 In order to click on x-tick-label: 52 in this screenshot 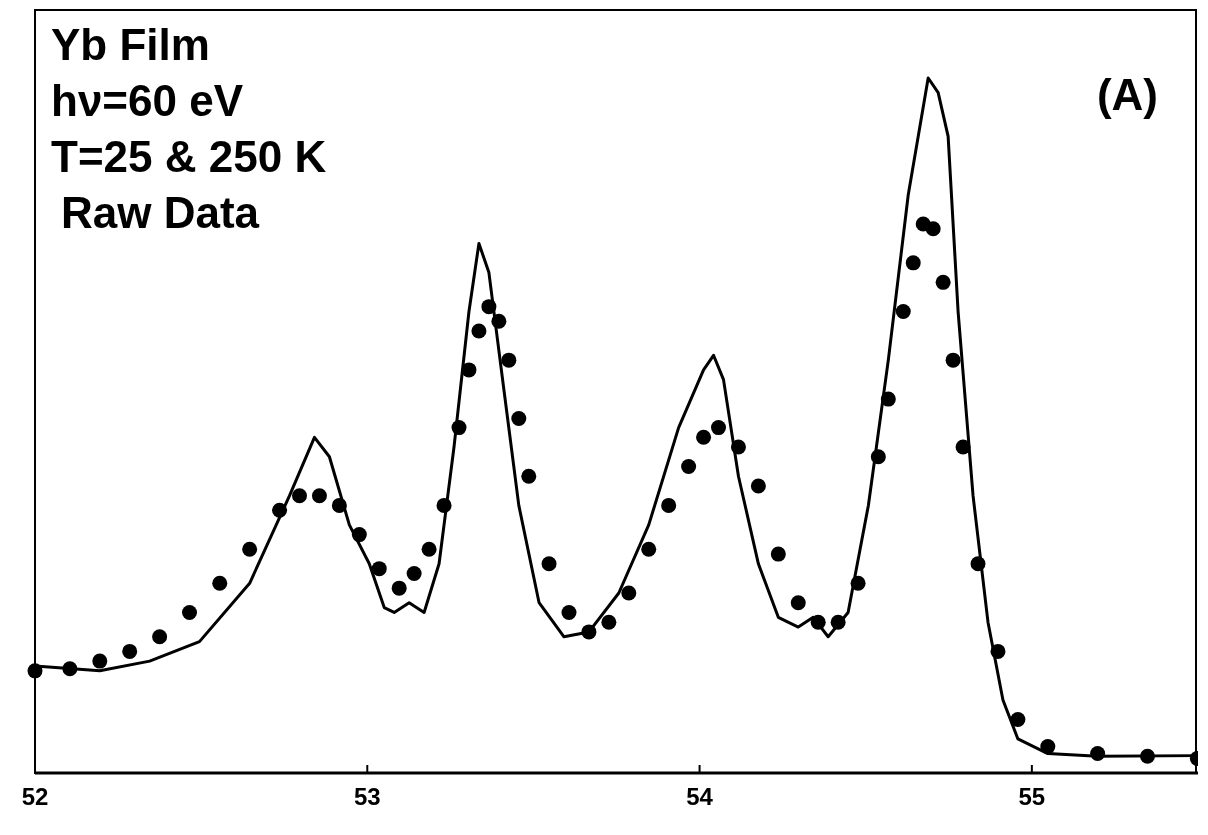, I will do `click(35, 796)`.